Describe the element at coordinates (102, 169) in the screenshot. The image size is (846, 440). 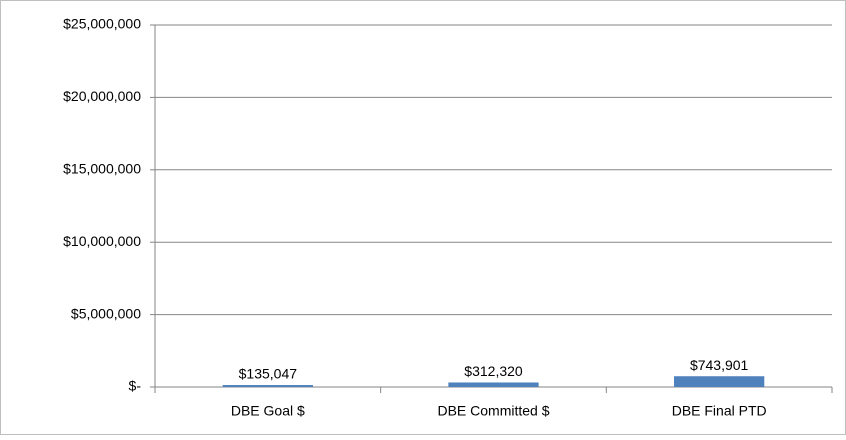
I see `y-tick-label: $15,000,000` at that location.